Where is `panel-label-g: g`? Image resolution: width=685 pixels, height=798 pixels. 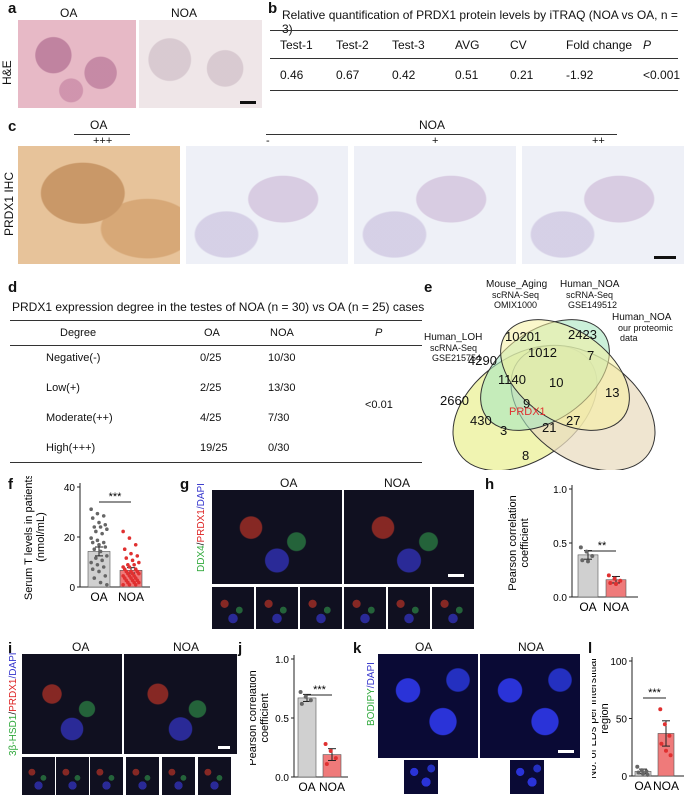
panel-label-g: g is located at coordinates (185, 484).